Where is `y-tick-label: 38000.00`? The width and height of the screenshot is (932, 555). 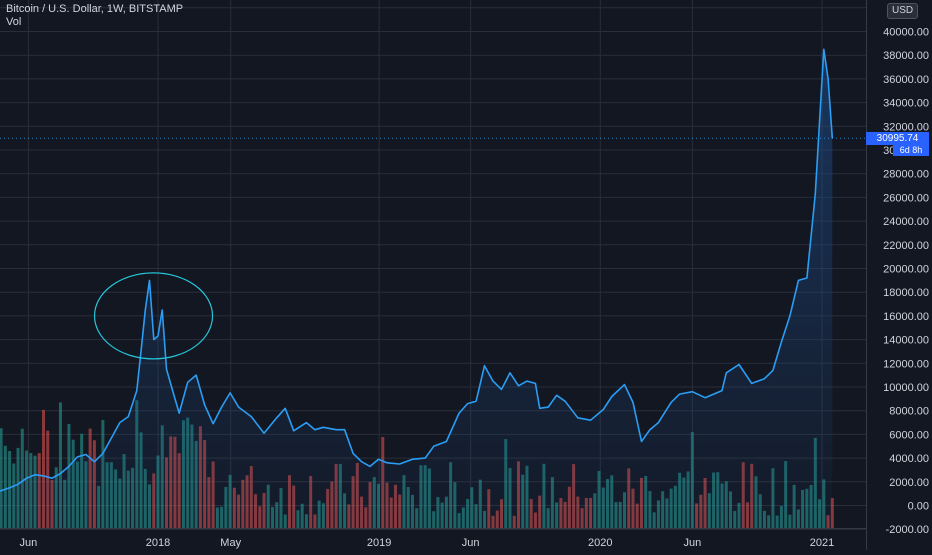
y-tick-label: 38000.00 is located at coordinates (906, 56).